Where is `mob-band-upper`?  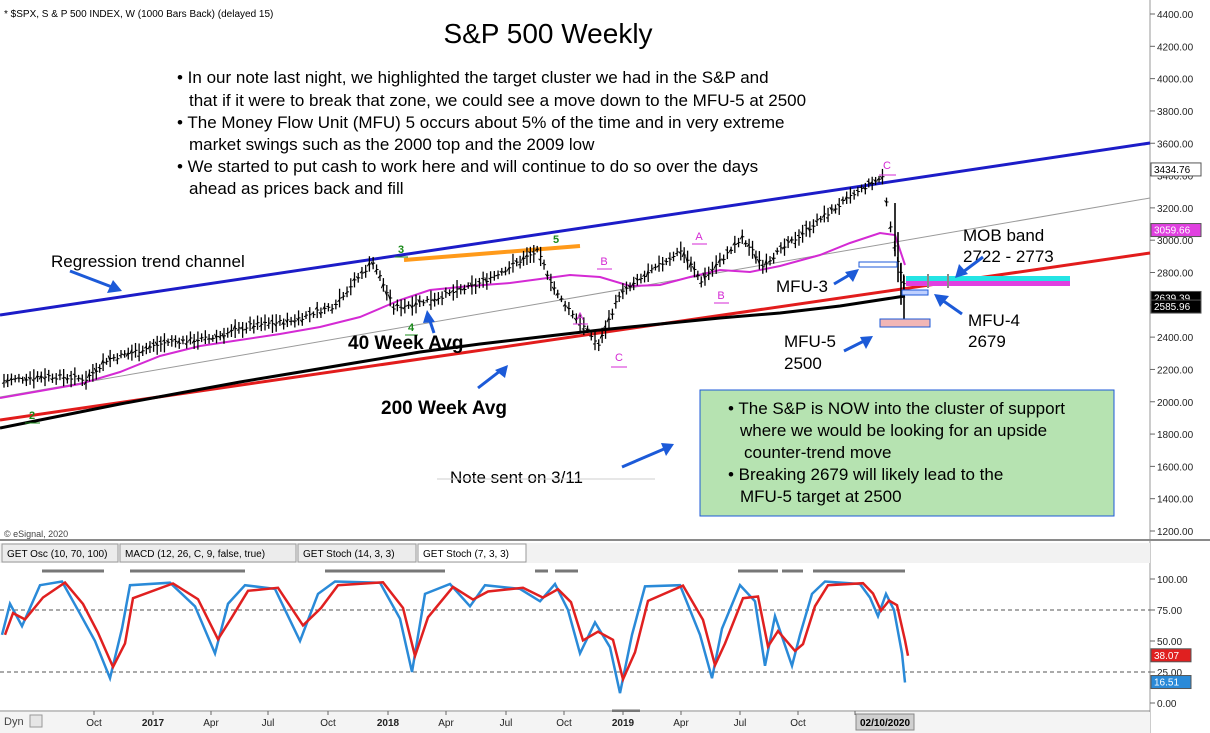
mob-band-upper is located at coordinates (988, 278).